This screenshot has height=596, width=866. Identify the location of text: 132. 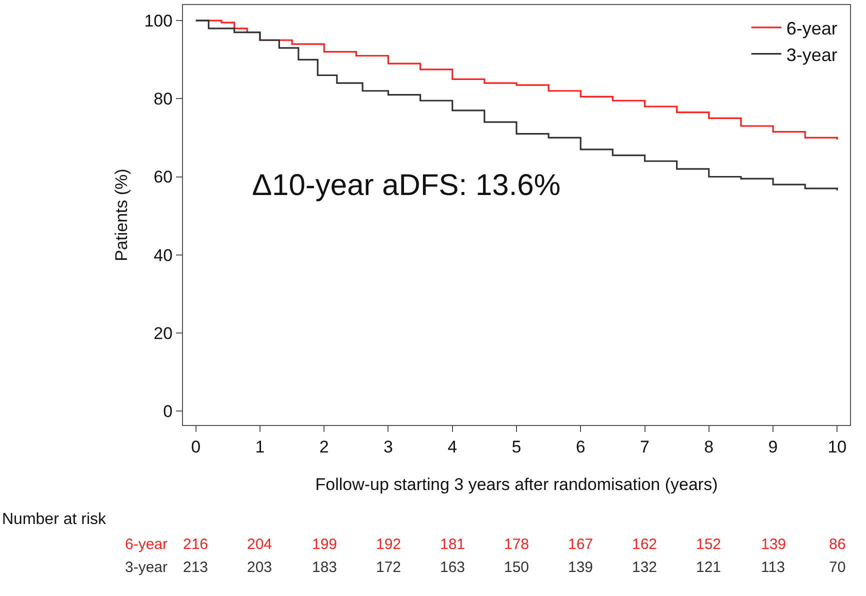
(645, 567).